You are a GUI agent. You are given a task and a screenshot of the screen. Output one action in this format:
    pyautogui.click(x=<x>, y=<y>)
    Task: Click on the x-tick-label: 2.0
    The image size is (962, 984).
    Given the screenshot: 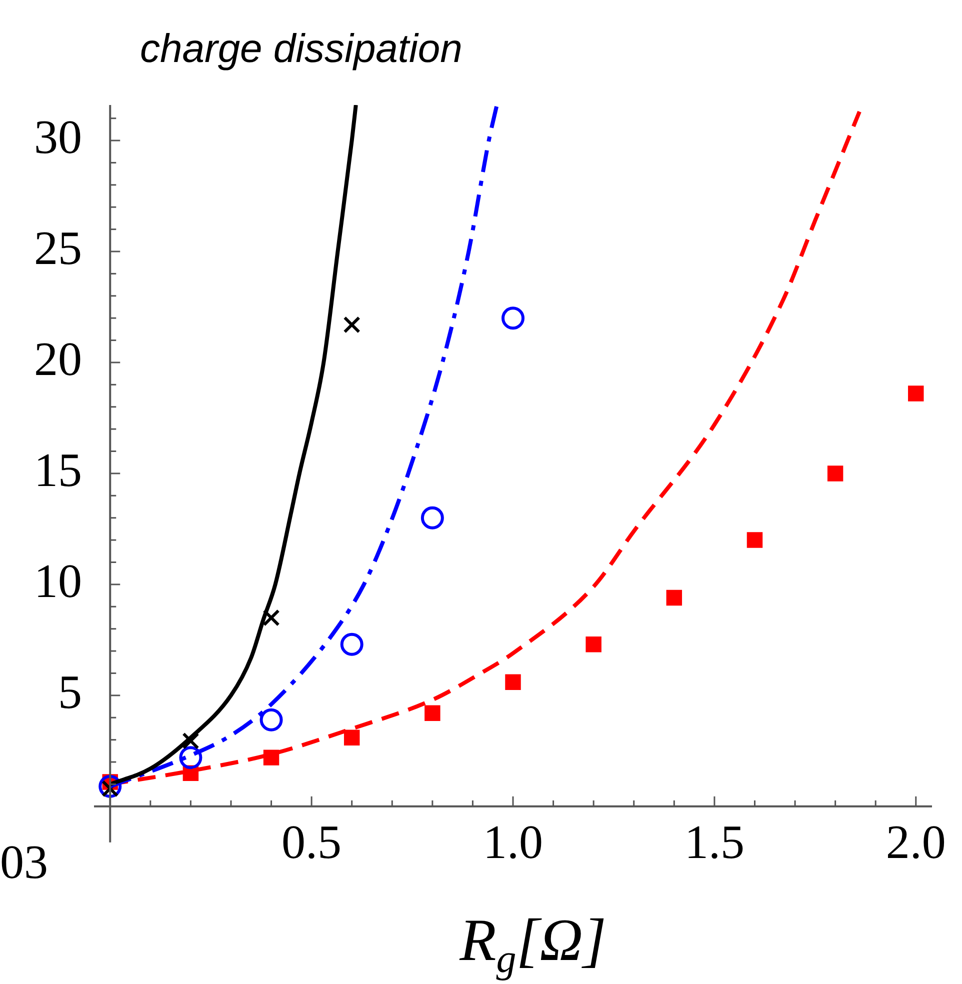 What is the action you would take?
    pyautogui.click(x=916, y=842)
    